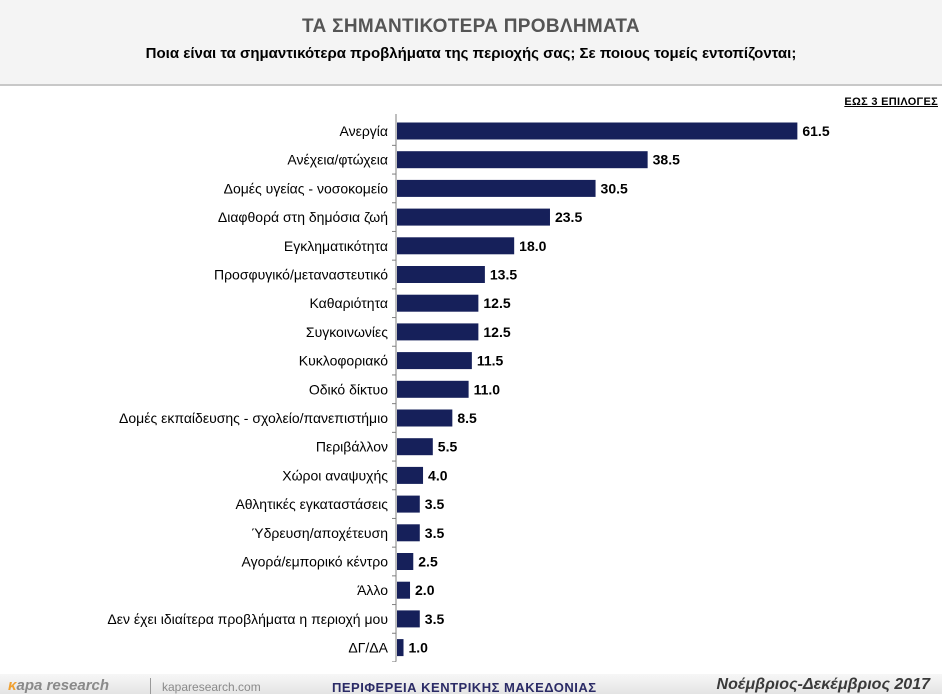  I want to click on category-label: Αγορά/εμπορικό κέντρο, so click(315, 562).